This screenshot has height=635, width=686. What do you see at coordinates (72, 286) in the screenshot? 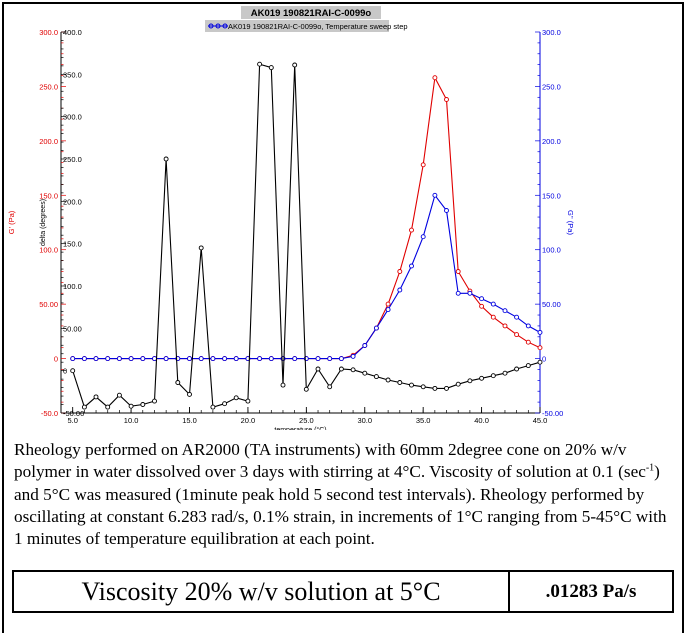
I see `delta-tick-label: 100.0` at bounding box center [72, 286].